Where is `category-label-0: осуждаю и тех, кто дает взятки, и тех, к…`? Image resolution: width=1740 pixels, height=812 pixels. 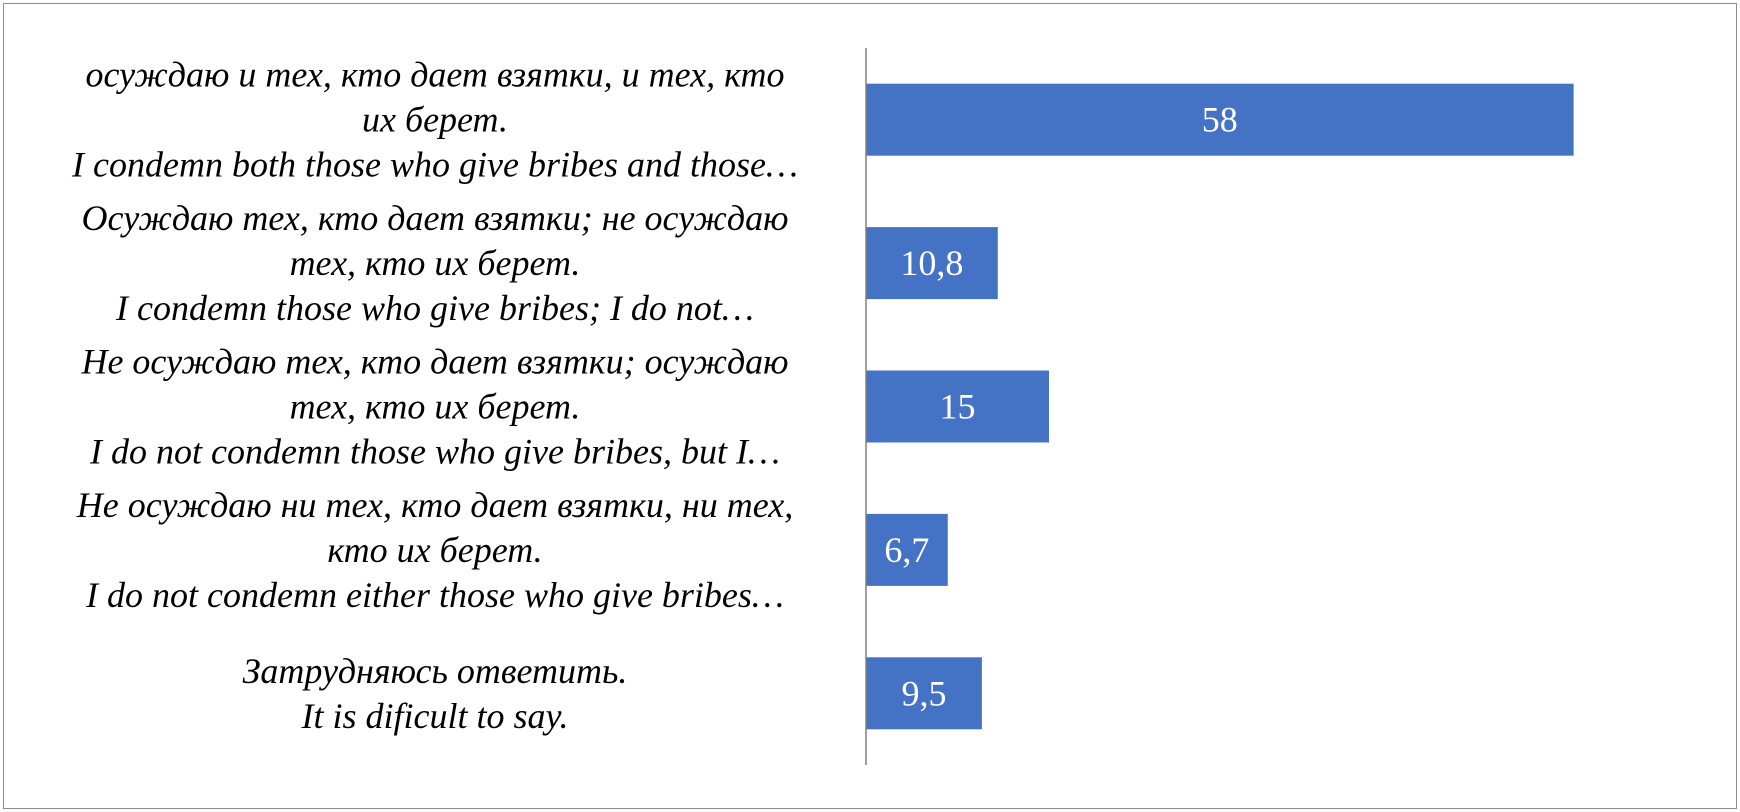 category-label-0: осуждаю и тех, кто дает взятки, и тех, к… is located at coordinates (434, 120).